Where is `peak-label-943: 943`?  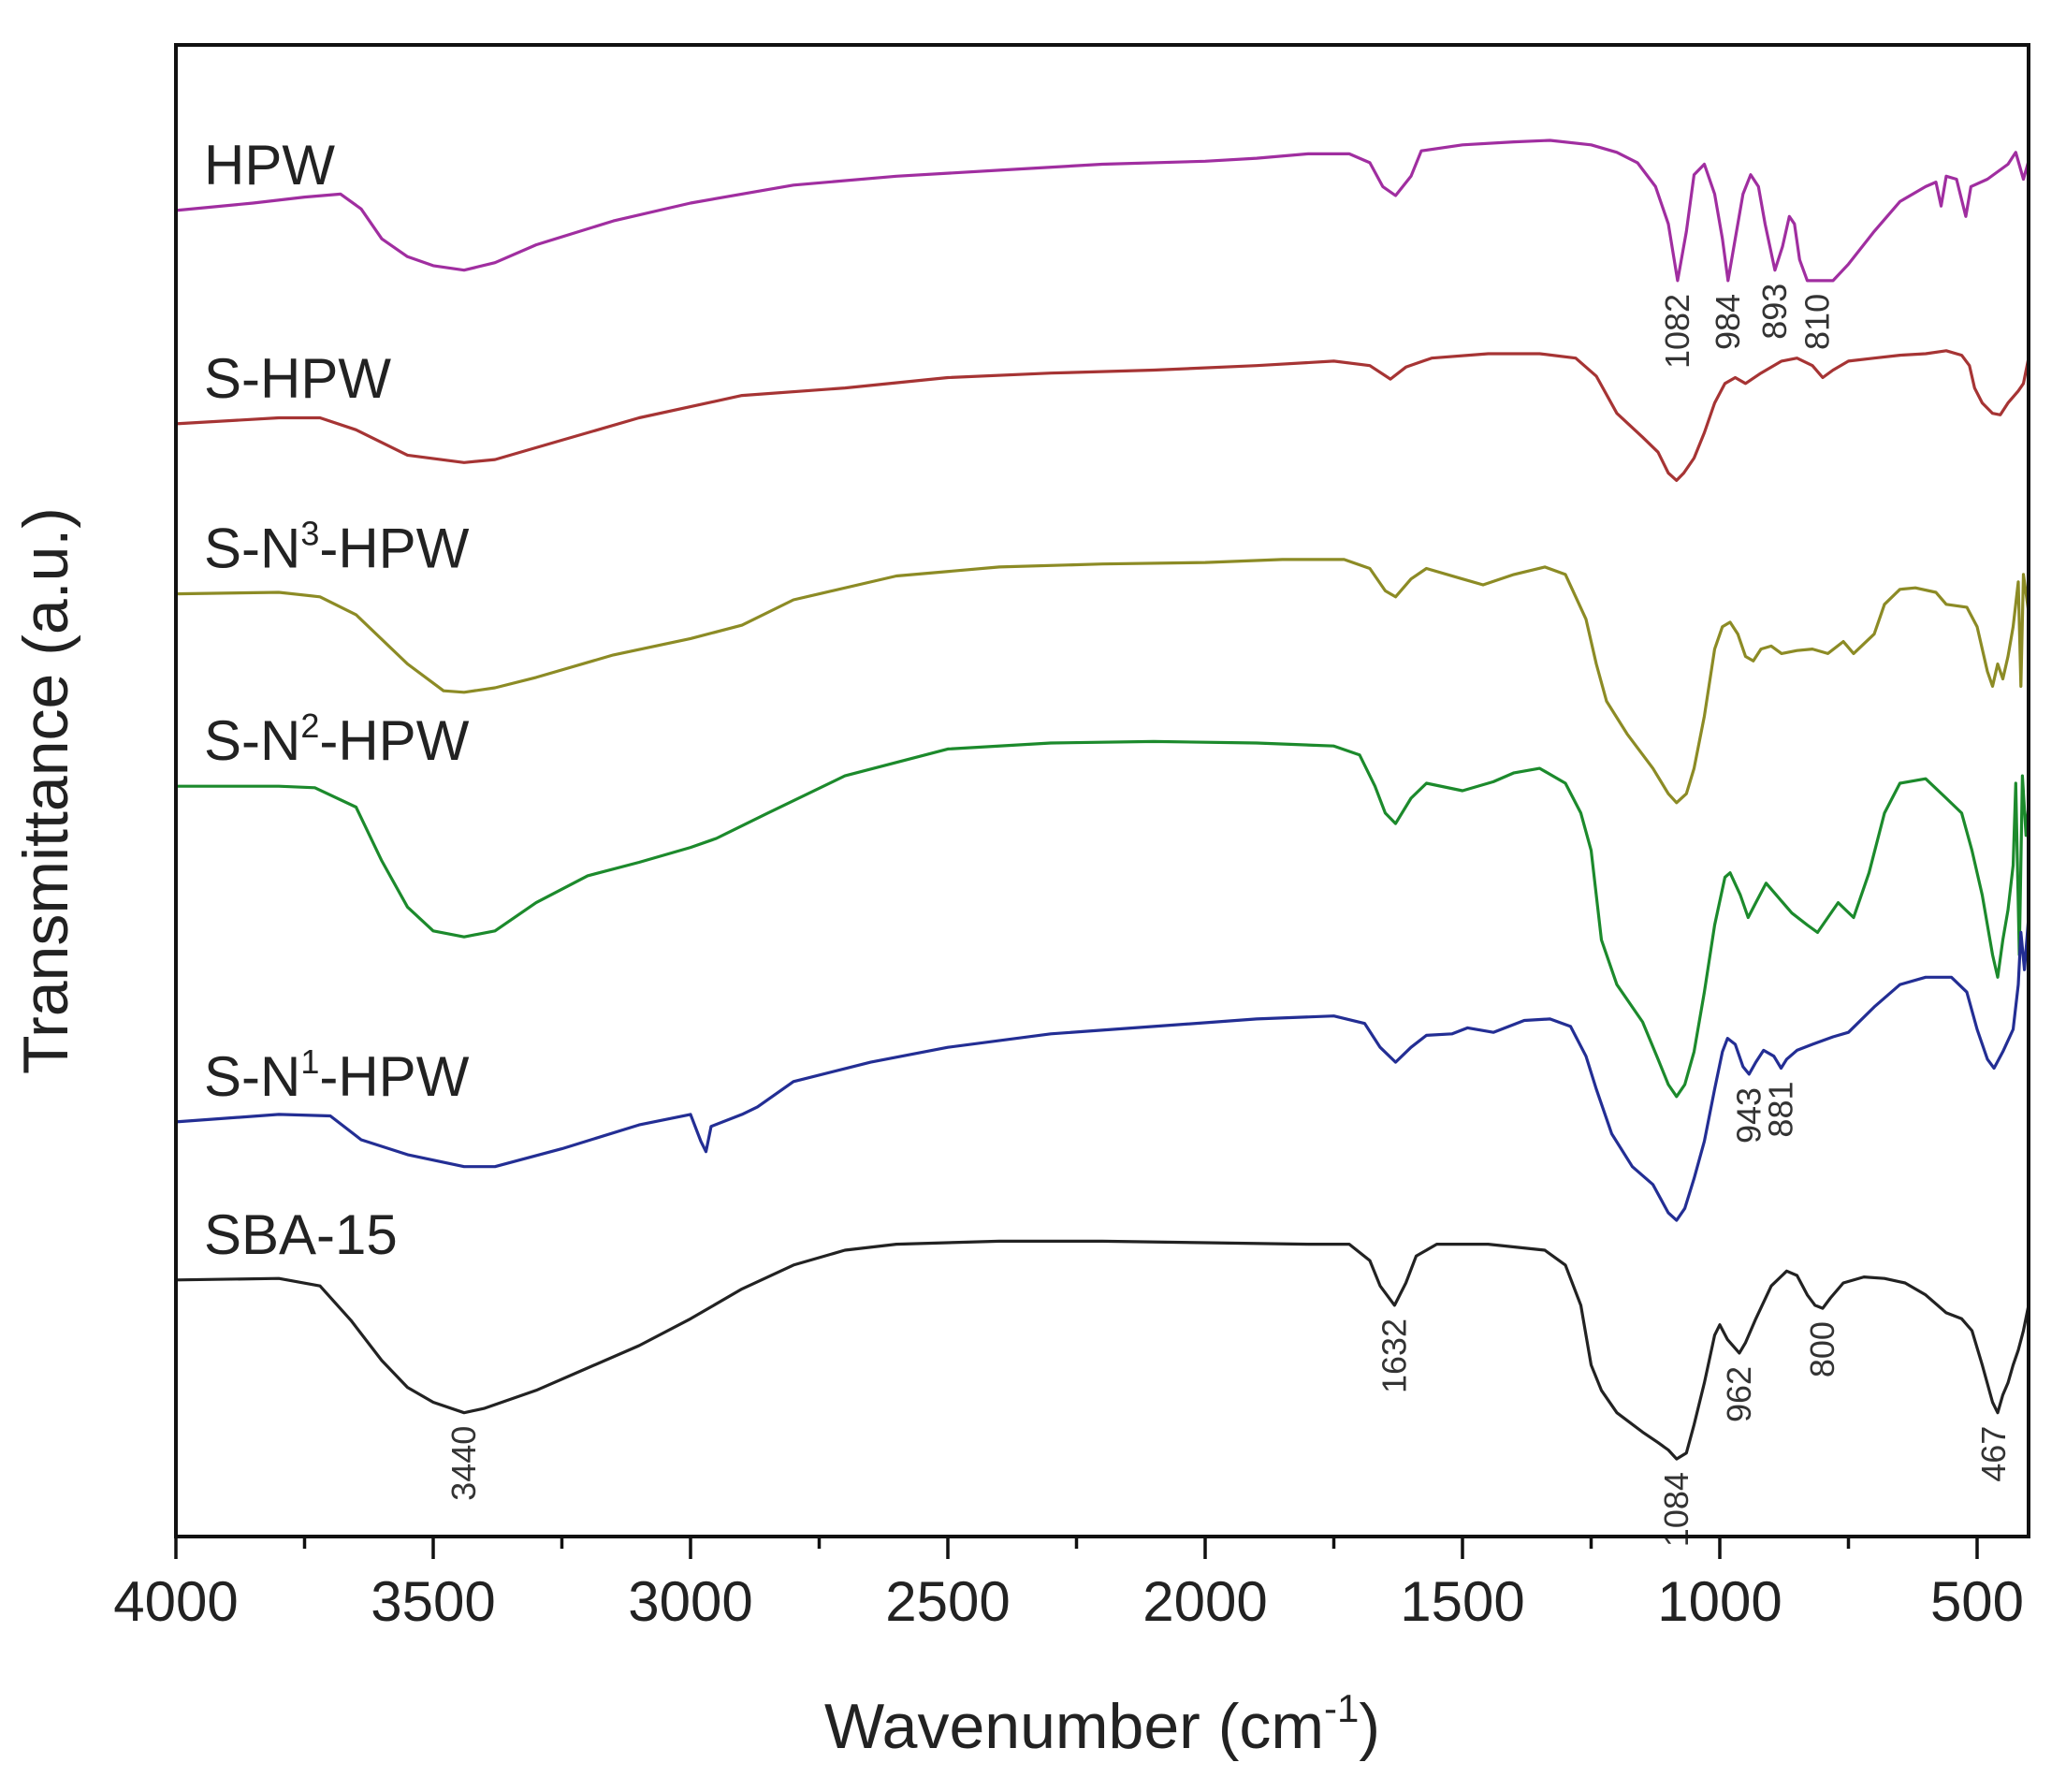 peak-label-943: 943 is located at coordinates (1748, 1115).